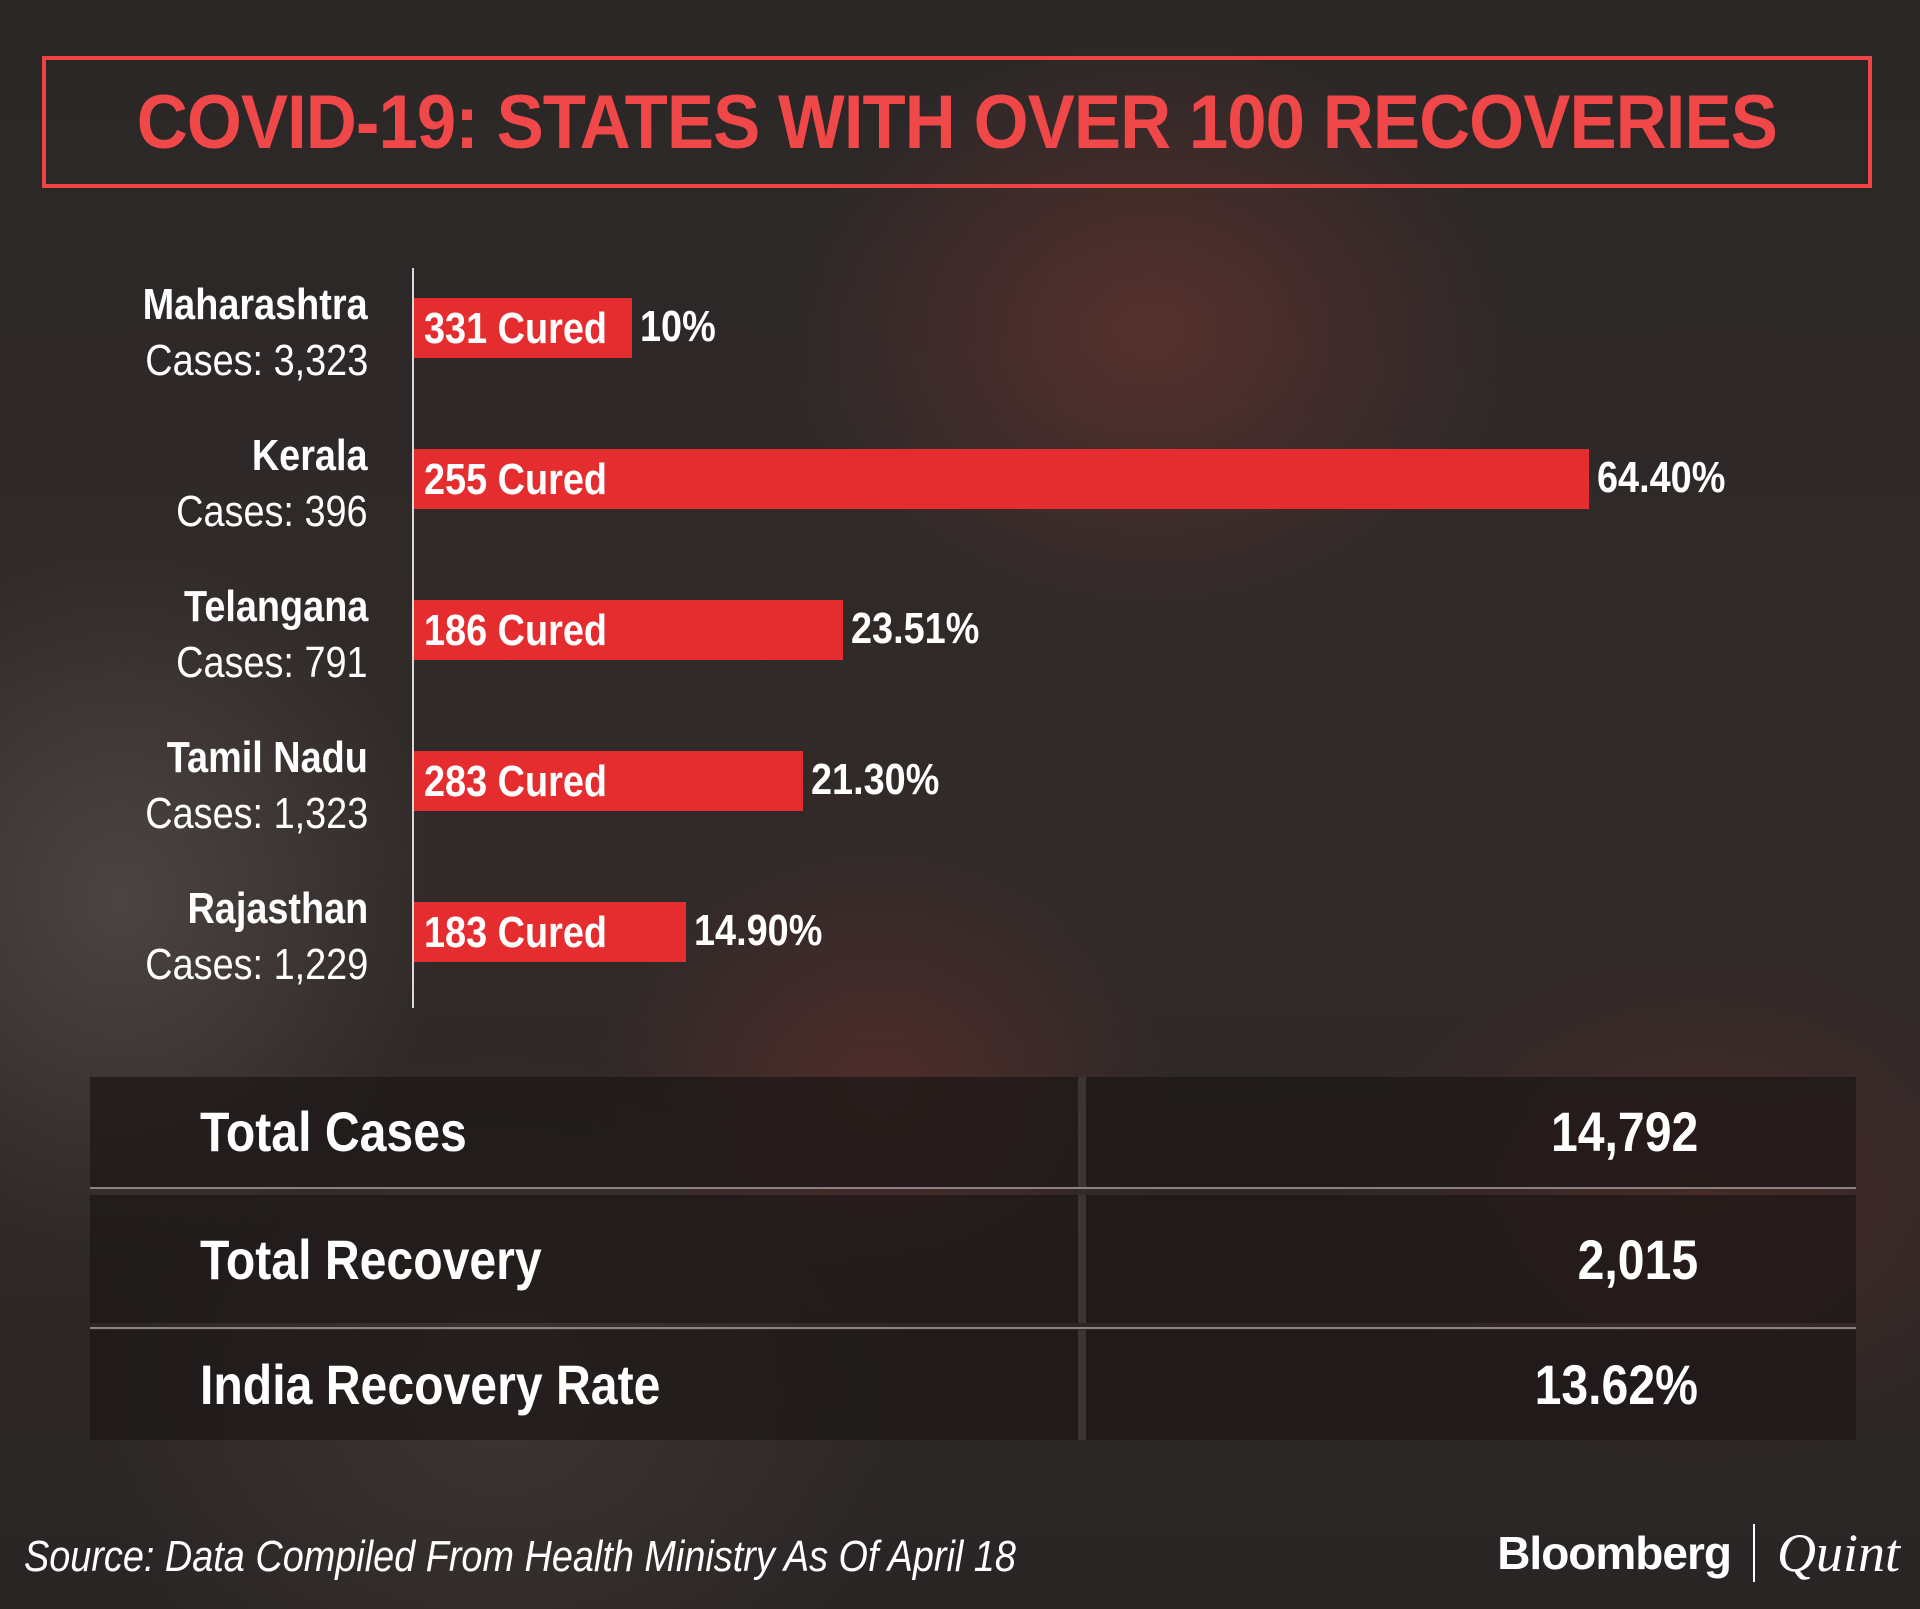  What do you see at coordinates (1616, 1384) in the screenshot?
I see `summary-value: 13.62%` at bounding box center [1616, 1384].